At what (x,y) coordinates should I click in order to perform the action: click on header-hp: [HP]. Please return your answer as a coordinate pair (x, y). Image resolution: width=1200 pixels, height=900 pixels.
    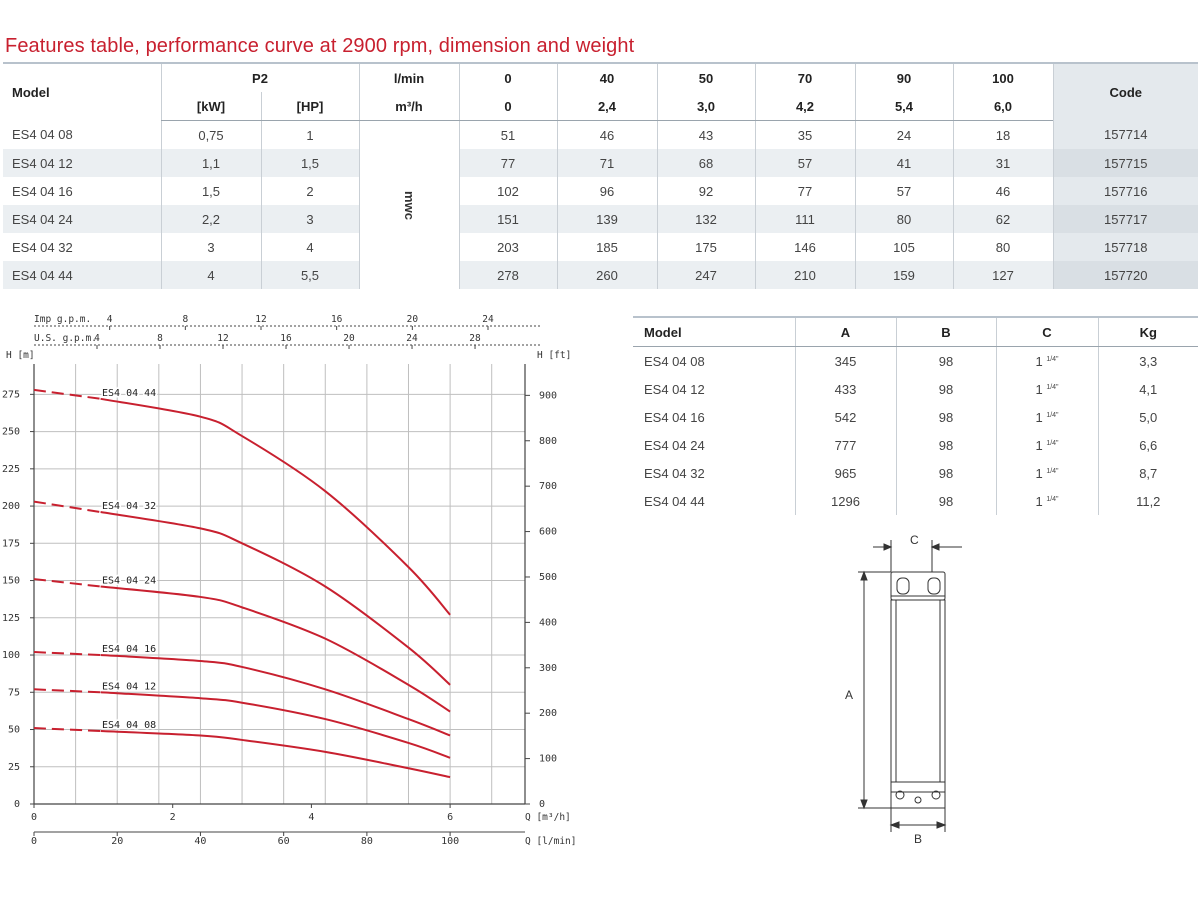
    Looking at the image, I should click on (309, 106).